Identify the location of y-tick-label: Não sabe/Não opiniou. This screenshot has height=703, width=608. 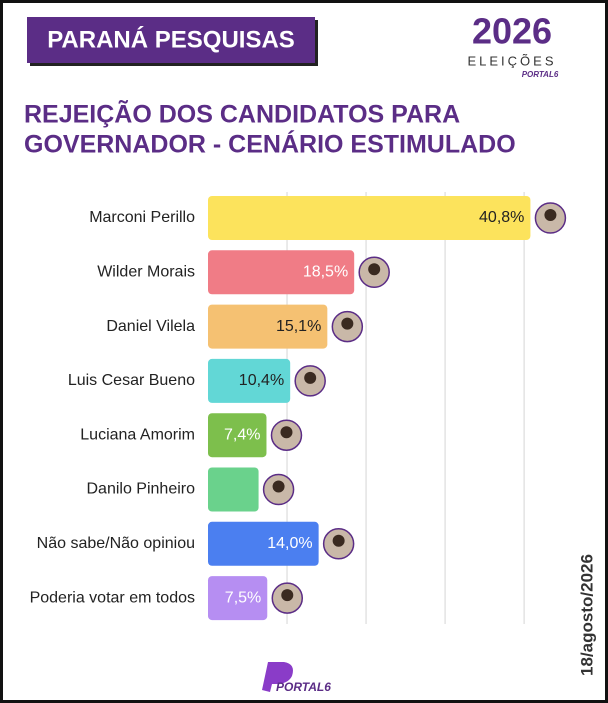
(116, 543).